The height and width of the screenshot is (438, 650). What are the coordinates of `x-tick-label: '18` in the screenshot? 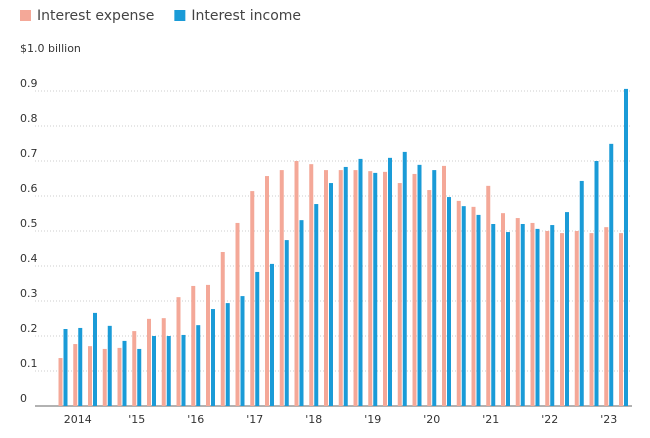 It's located at (313, 419).